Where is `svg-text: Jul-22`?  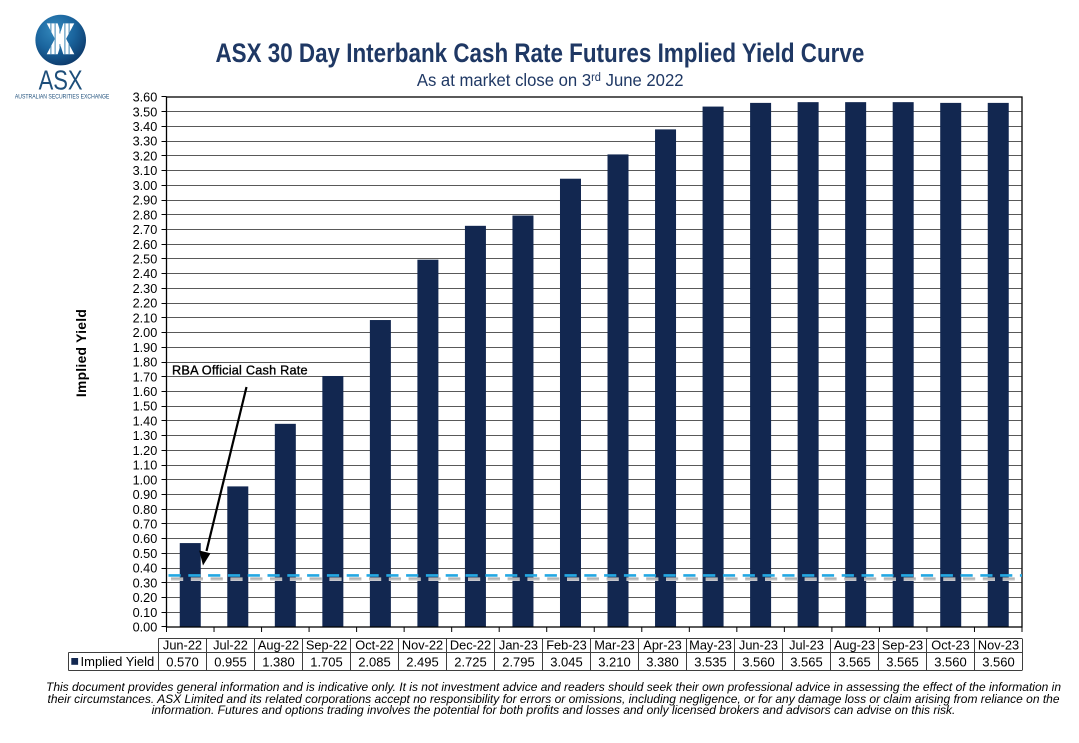 svg-text: Jul-22 is located at coordinates (230, 644).